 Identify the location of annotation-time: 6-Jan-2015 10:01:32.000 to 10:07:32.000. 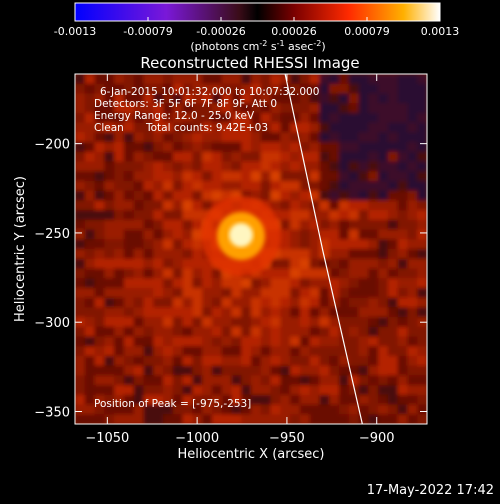
(209, 92).